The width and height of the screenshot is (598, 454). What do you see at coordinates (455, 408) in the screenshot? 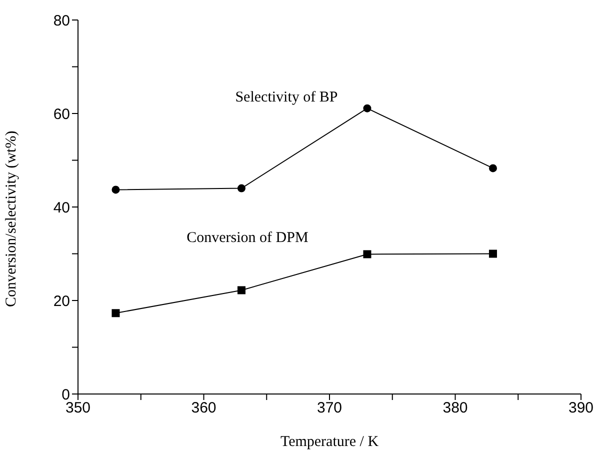
I see `x-tick-label: 380` at bounding box center [455, 408].